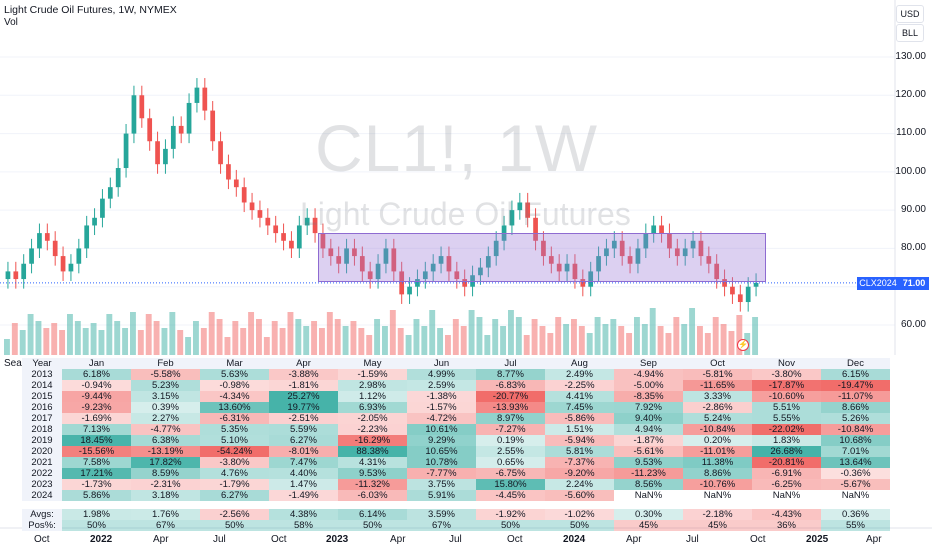 This screenshot has width=932, height=550. What do you see at coordinates (542, 257) in the screenshot?
I see `price-range-zone` at bounding box center [542, 257].